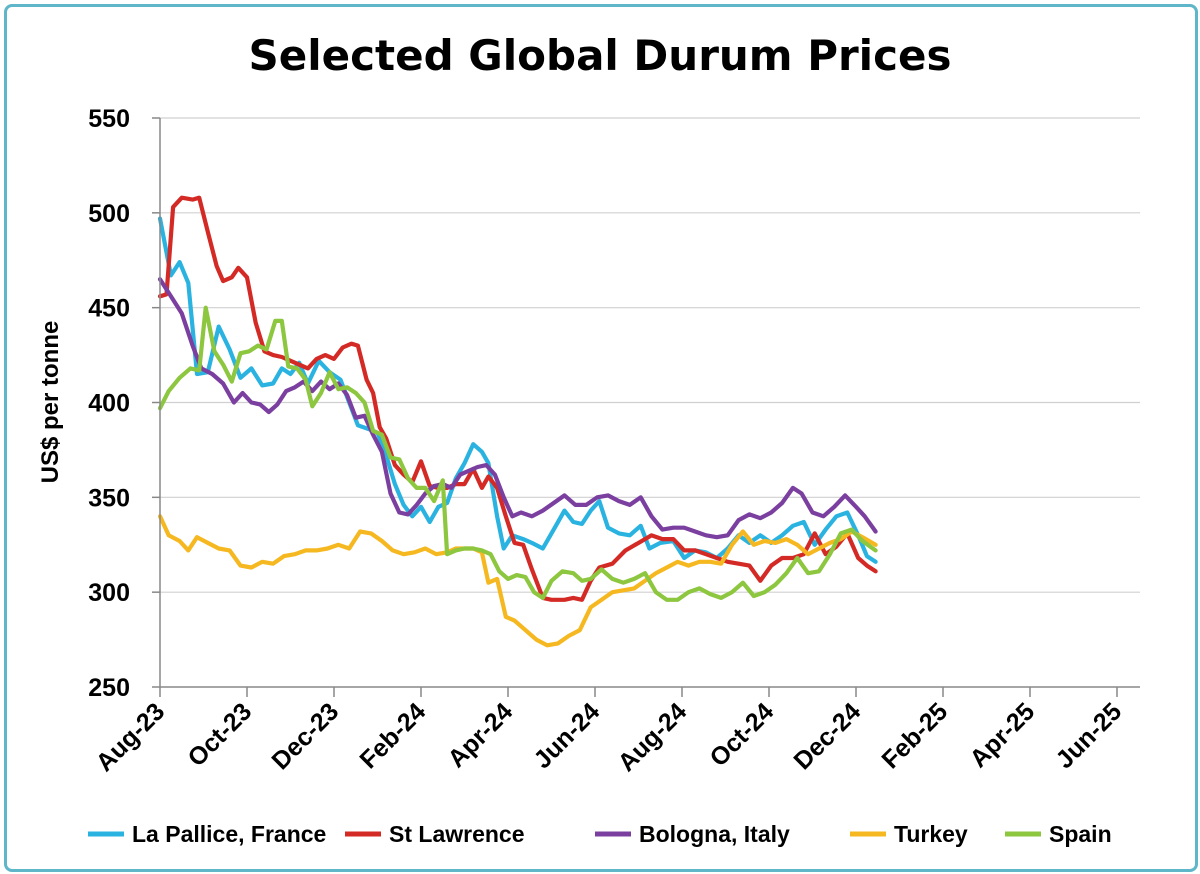  Describe the element at coordinates (109, 214) in the screenshot. I see `y-tick-label: 500` at that location.